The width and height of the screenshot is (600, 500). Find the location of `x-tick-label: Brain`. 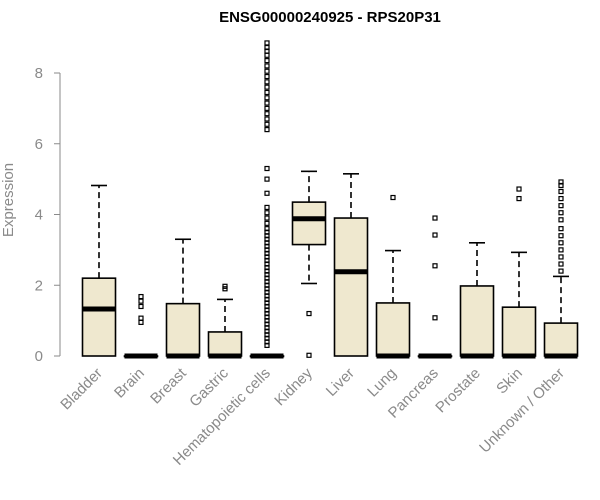

x-tick-label: Brain is located at coordinates (129, 383).